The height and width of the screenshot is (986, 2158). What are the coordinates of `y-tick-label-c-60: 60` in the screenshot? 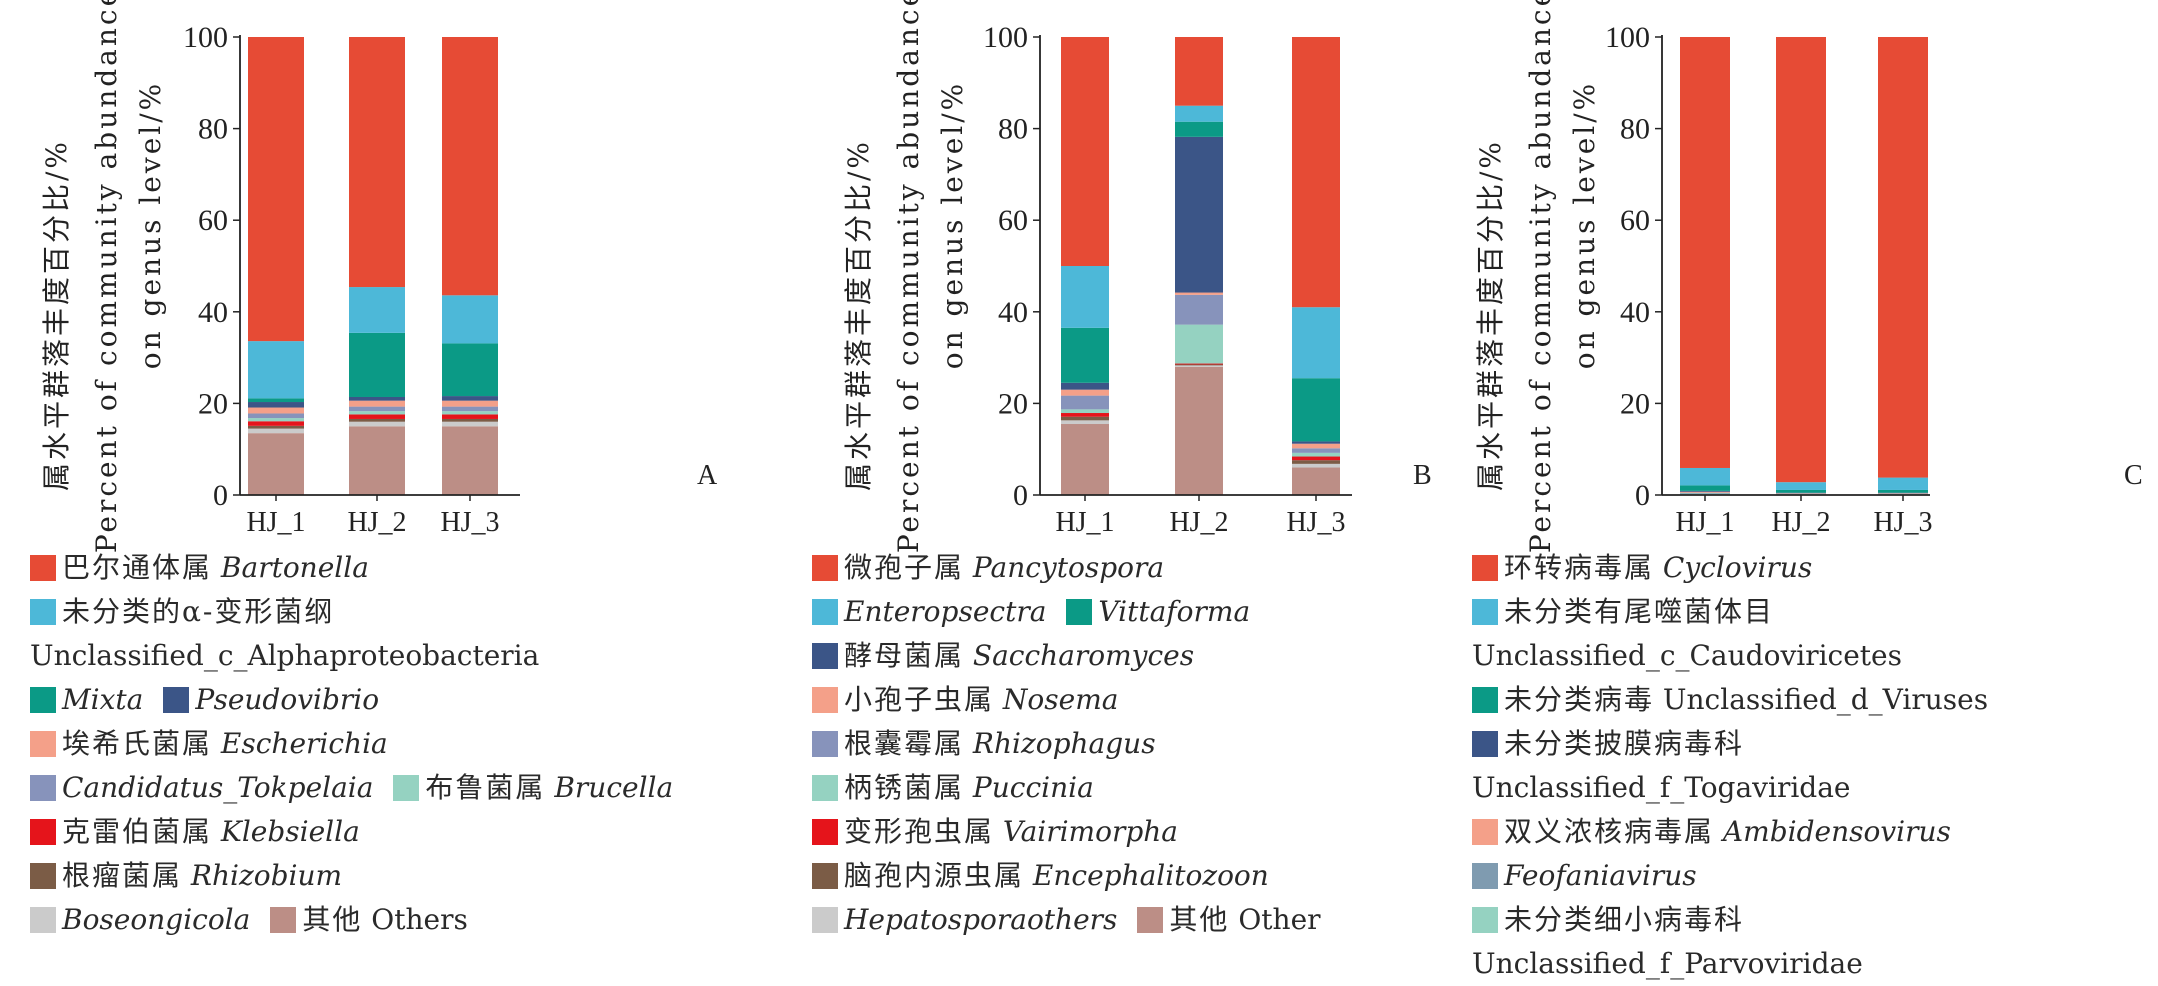 It's located at (1635, 220).